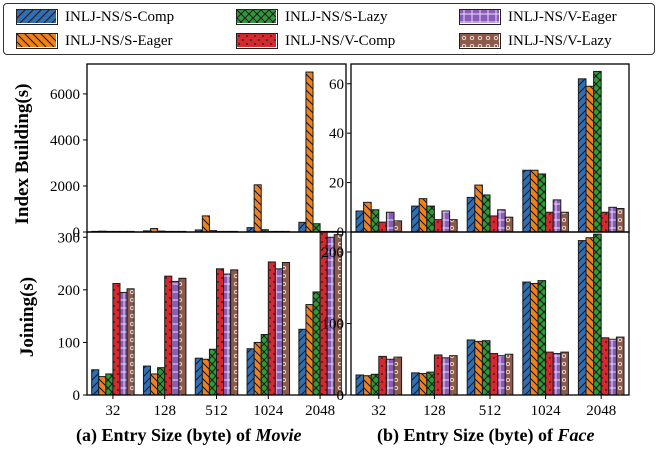 The width and height of the screenshot is (660, 451). Describe the element at coordinates (526, 338) in the screenshot. I see `bar-face-joining-1024-inlj-ns-s-comp` at that location.